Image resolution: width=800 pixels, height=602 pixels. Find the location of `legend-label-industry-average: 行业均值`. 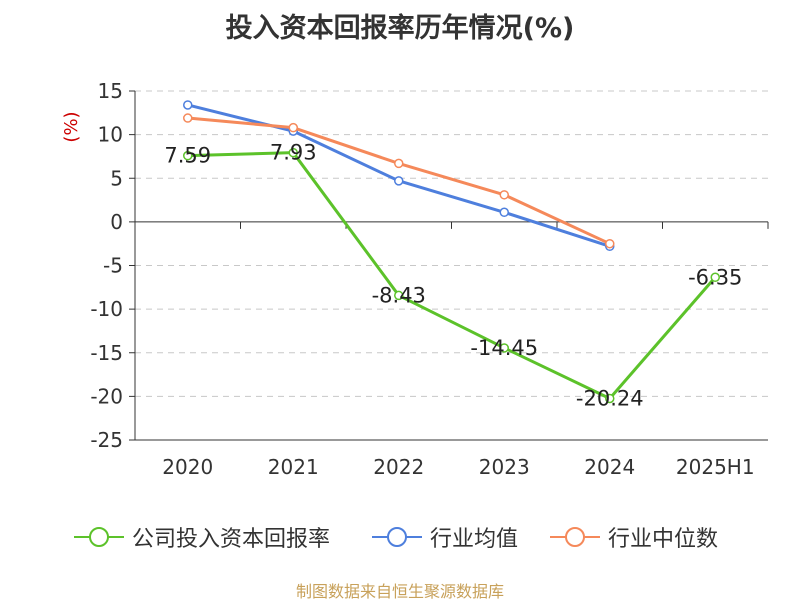

legend-label-industry-average: 行业均值 is located at coordinates (474, 539).